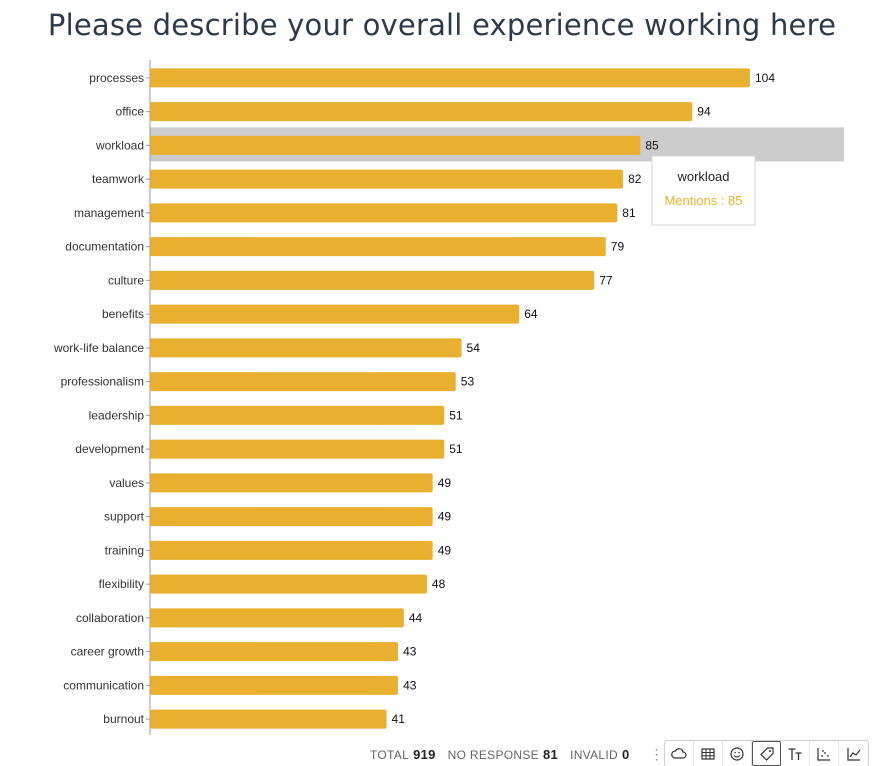  I want to click on view-toolbar, so click(766, 753).